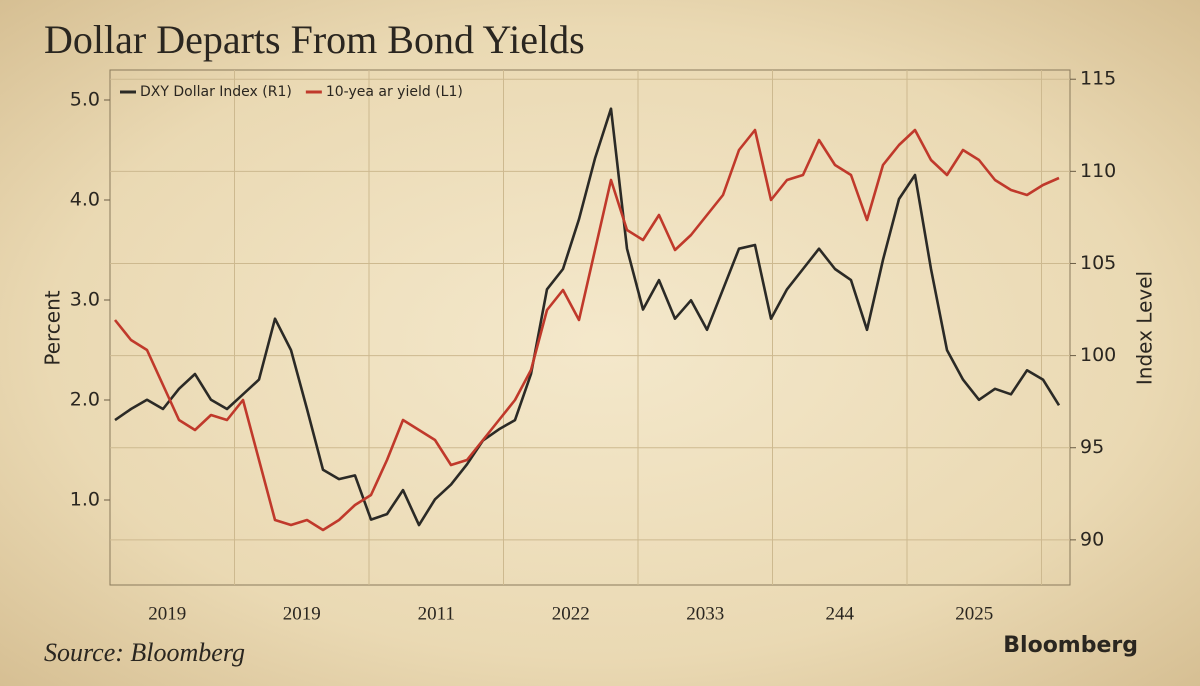 This screenshot has height=686, width=1200. Describe the element at coordinates (394, 92) in the screenshot. I see `legend-label: 10-yea ar yield (L1)` at that location.